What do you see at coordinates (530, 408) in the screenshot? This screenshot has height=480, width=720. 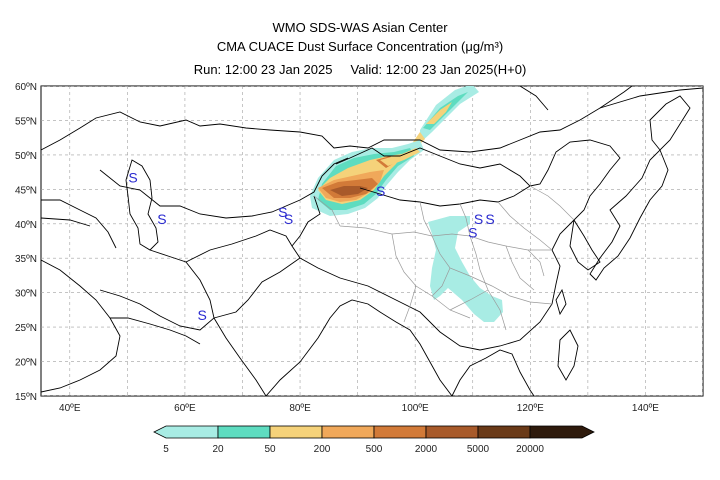 I see `lon-tick-label: 120ºE` at bounding box center [530, 408].